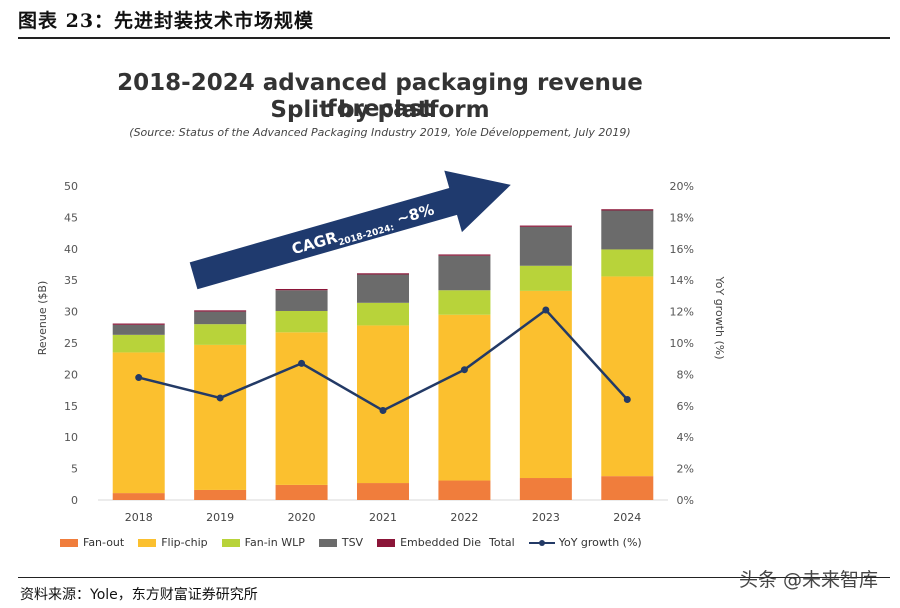 The height and width of the screenshot is (608, 900). What do you see at coordinates (230, 542) in the screenshot?
I see `legend-swatch-faninwlp` at bounding box center [230, 542].